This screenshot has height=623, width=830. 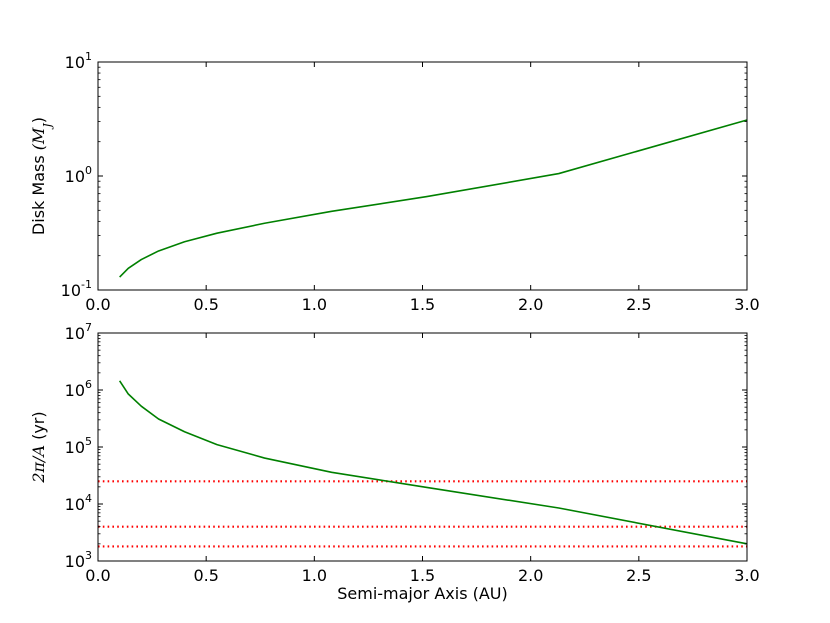 I want to click on y-label-prefix: Disk Mass, so click(x=38, y=192).